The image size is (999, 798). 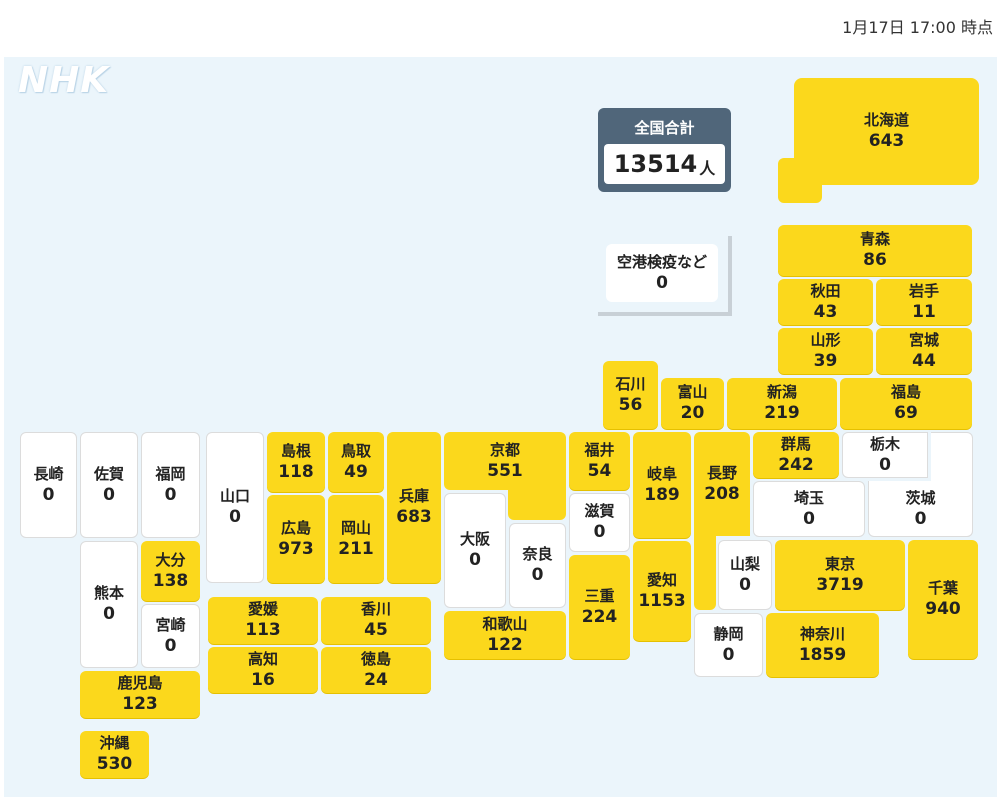 What do you see at coordinates (744, 563) in the screenshot?
I see `pref-name: 山梨` at bounding box center [744, 563].